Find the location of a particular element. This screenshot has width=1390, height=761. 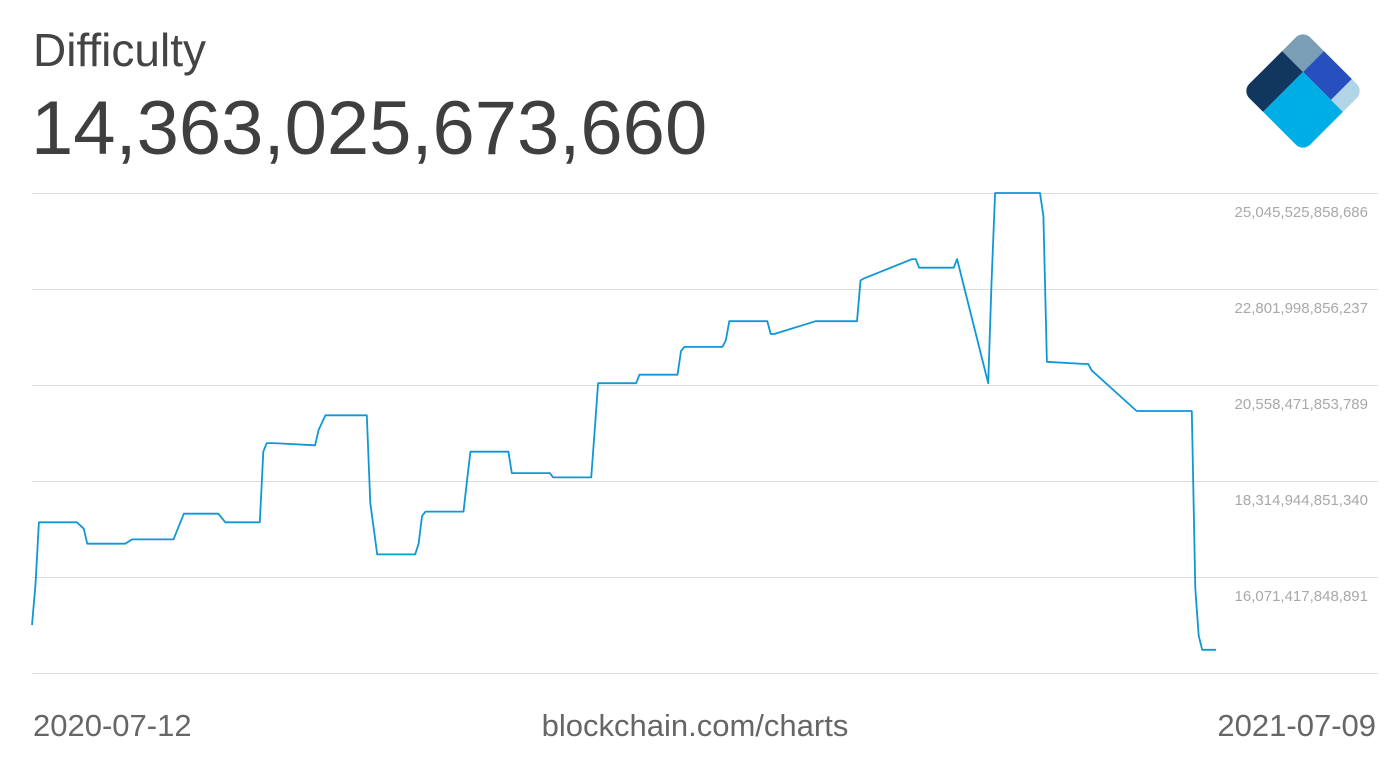

logo-svg is located at coordinates (1303, 91).